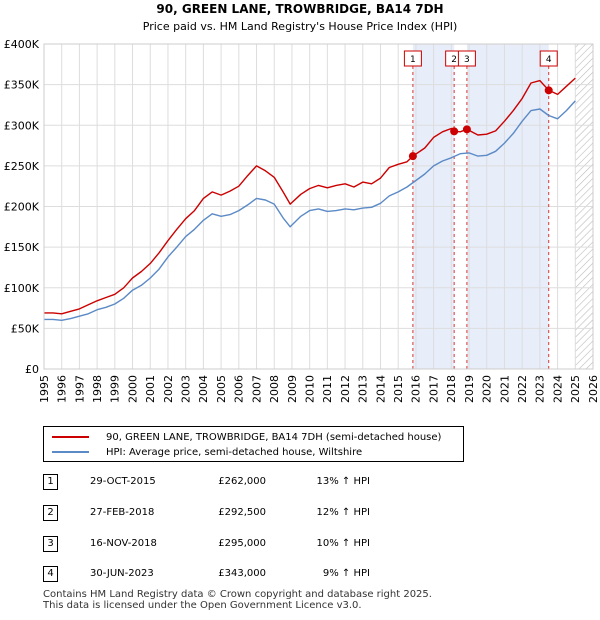  I want to click on transaction-number: 2, so click(50, 513).